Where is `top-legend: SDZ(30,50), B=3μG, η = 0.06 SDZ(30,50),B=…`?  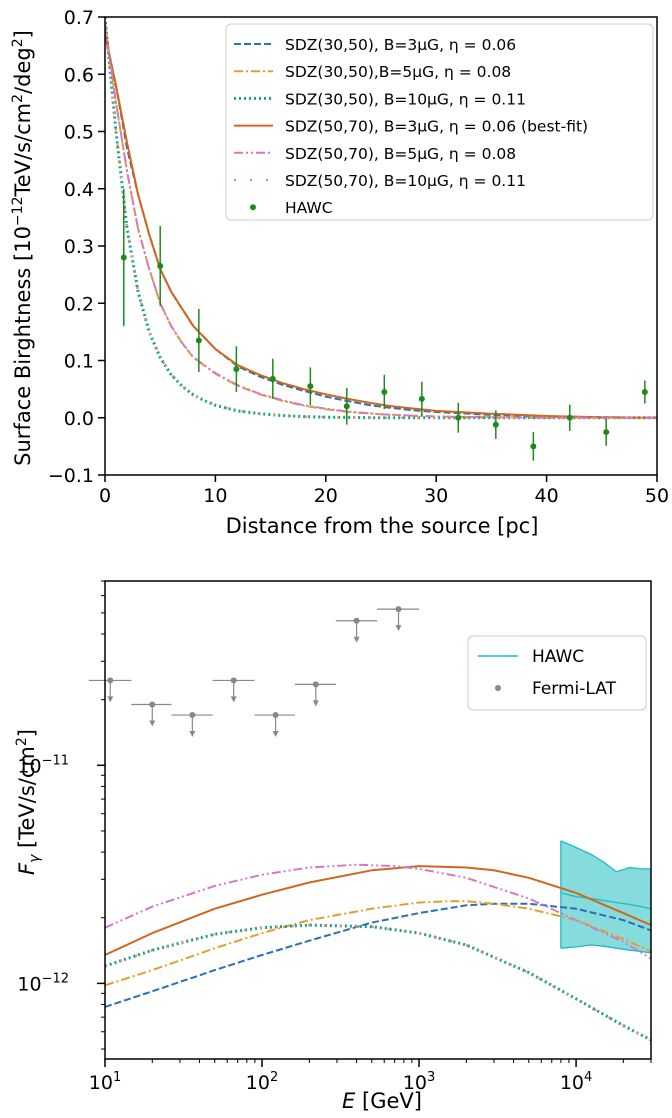
top-legend: SDZ(30,50), B=3μG, η = 0.06 SDZ(30,50),B=… is located at coordinates (439, 122).